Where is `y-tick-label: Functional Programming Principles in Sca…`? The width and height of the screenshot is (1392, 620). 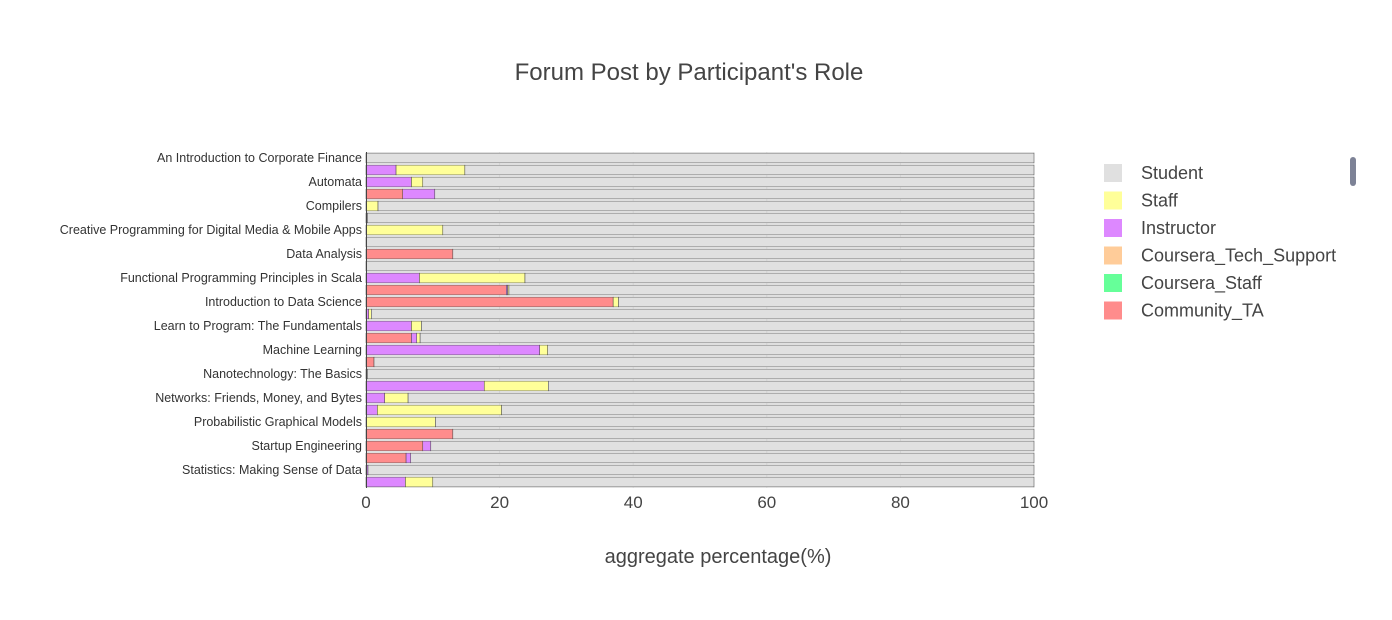
y-tick-label: Functional Programming Principles in Sca… is located at coordinates (241, 278).